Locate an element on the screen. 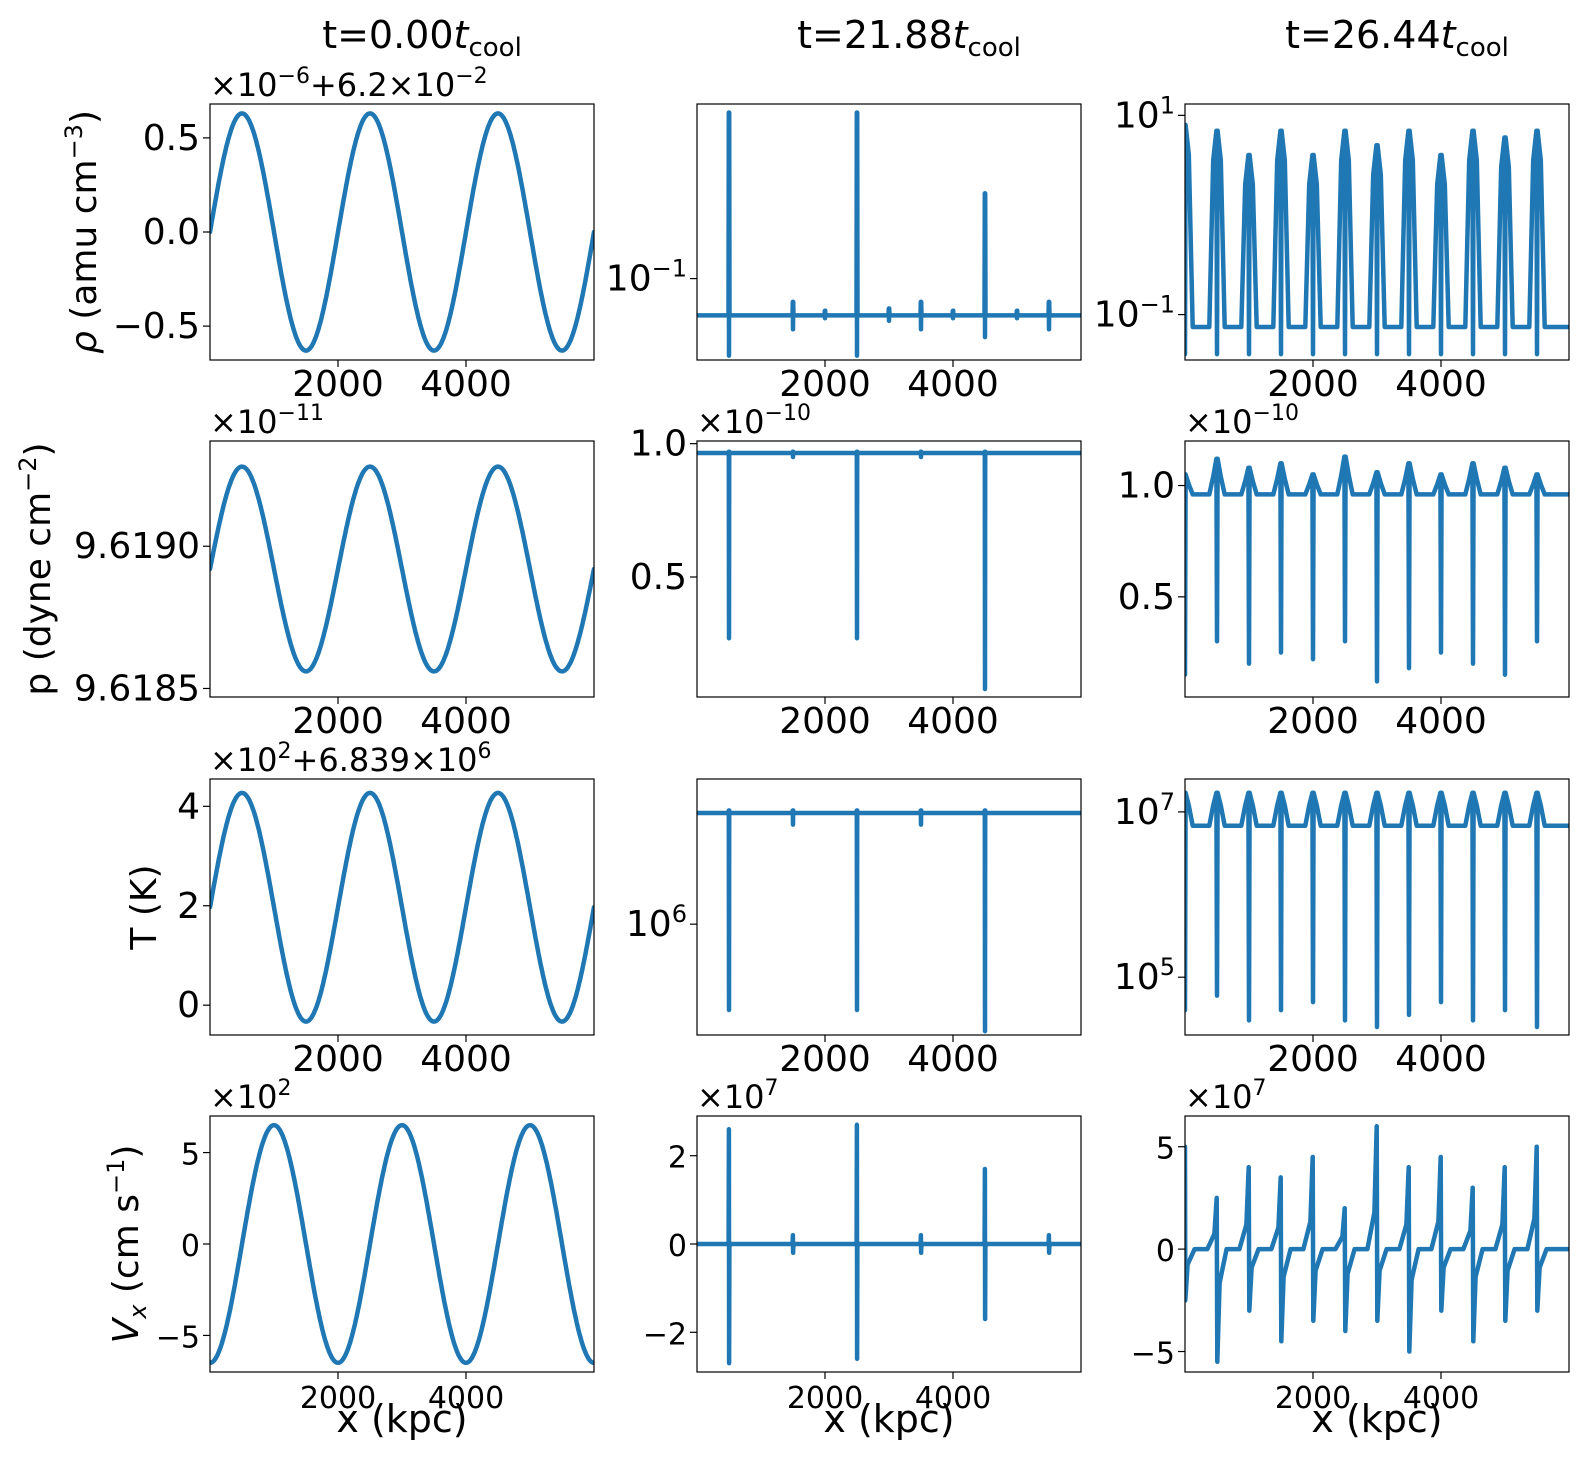 The image size is (1588, 1463). row-ylabel-3: Vx (cm s−1) is located at coordinates (127, 1244).